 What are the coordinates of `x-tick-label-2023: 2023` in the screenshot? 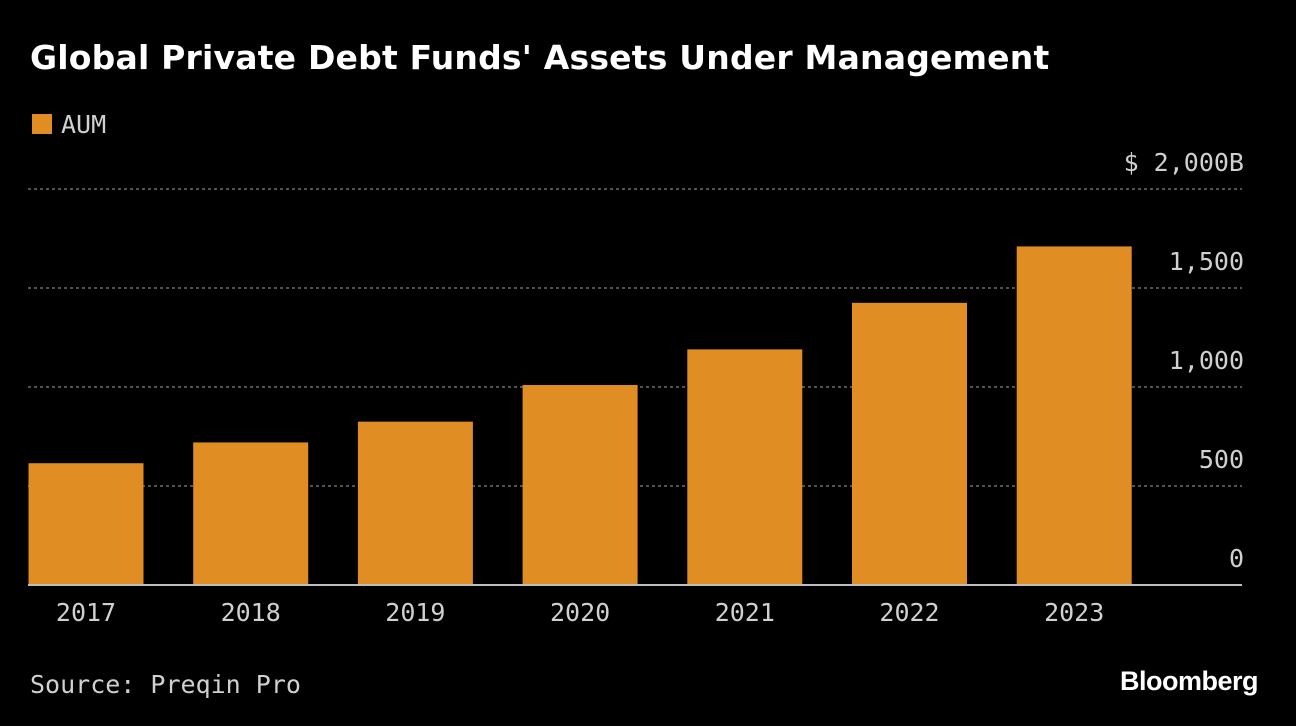 It's located at (1074, 612).